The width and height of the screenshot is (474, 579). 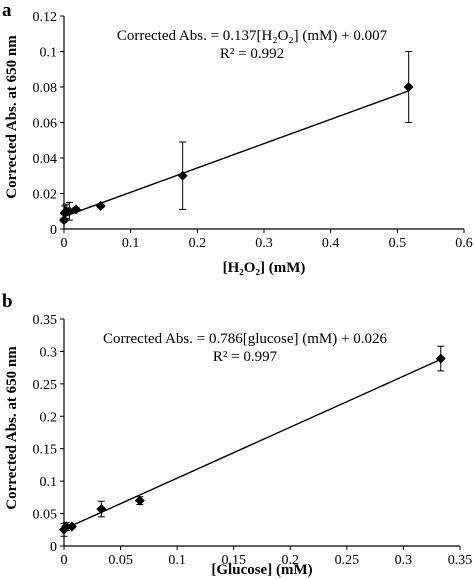 I want to click on panel-a-y-tick-label: 0.02, so click(x=45, y=195).